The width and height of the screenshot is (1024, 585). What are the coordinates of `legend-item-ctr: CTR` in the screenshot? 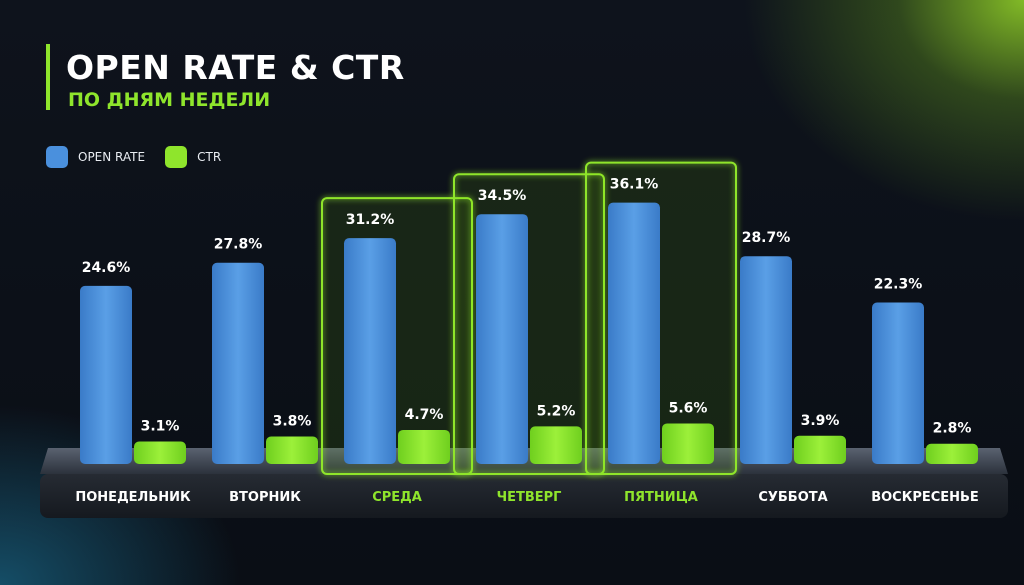 It's located at (193, 157).